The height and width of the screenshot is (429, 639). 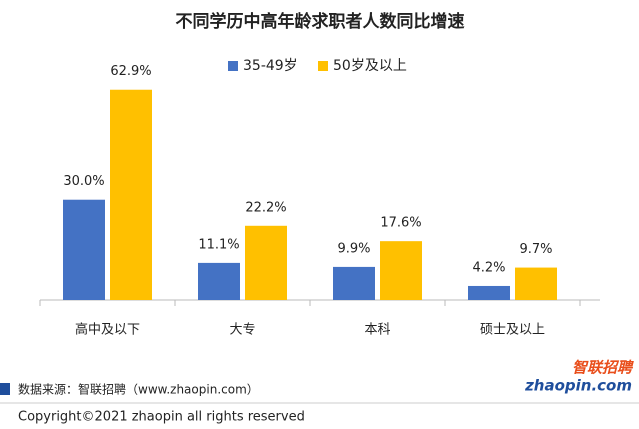 What do you see at coordinates (5, 389) in the screenshot?
I see `source-marker` at bounding box center [5, 389].